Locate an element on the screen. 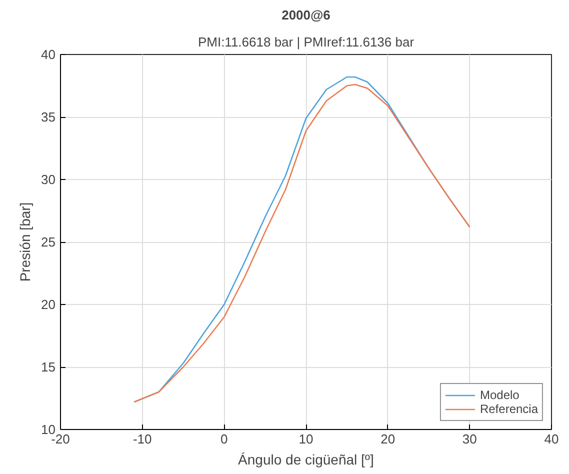 The height and width of the screenshot is (474, 569). legend-label: Referencia is located at coordinates (509, 409).